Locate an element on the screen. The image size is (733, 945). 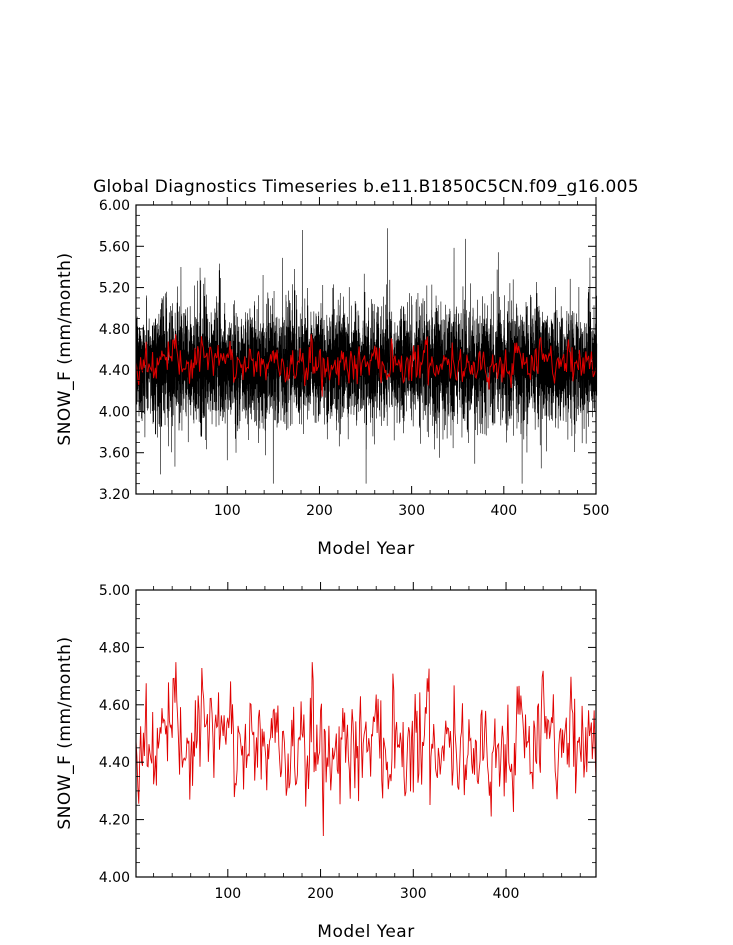
top-x-tick-label: 200 is located at coordinates (319, 511).